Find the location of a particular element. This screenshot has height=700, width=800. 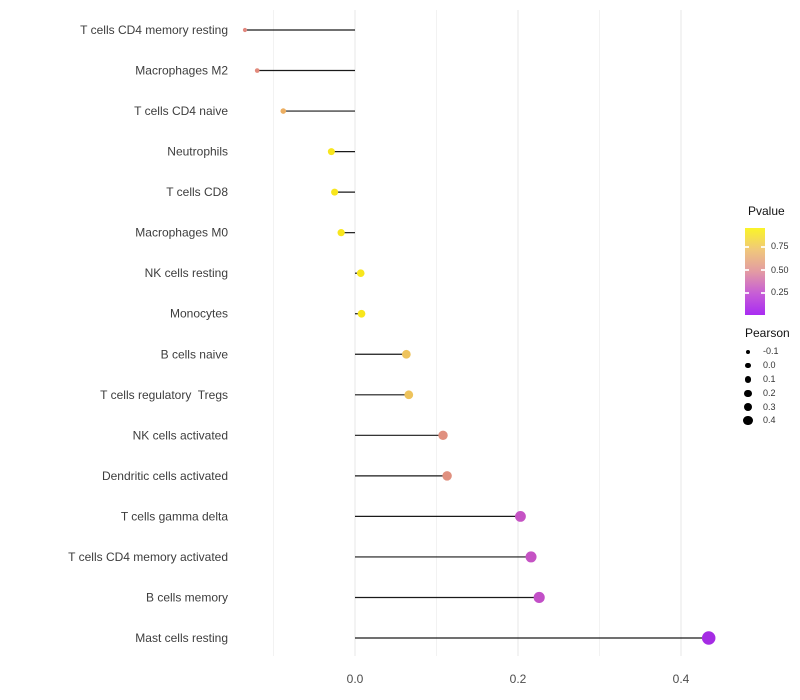

pearson-legend-item: 0.0 is located at coordinates (765, 366).